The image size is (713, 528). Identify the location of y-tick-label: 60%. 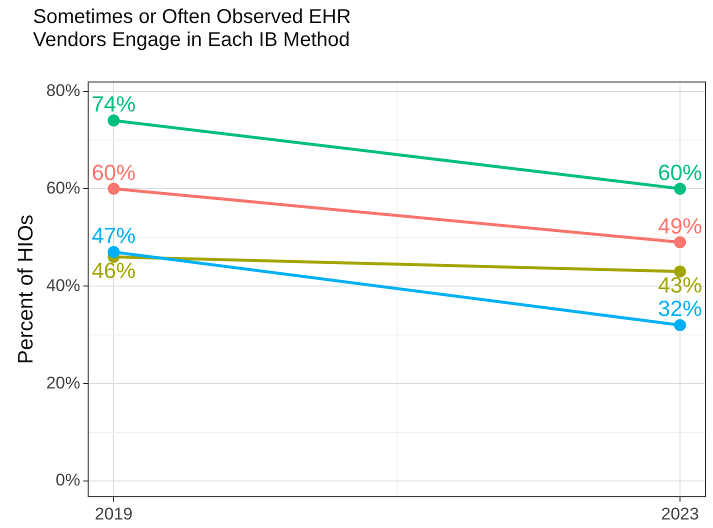
(63, 188).